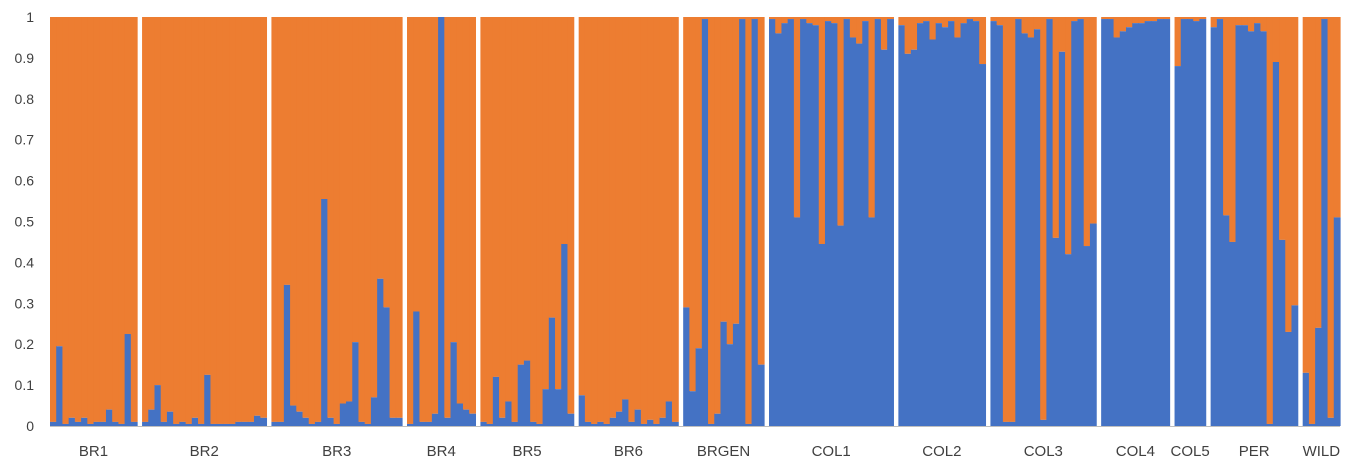 This screenshot has height=460, width=1347. What do you see at coordinates (1321, 221) in the screenshot?
I see `group-wild` at bounding box center [1321, 221].